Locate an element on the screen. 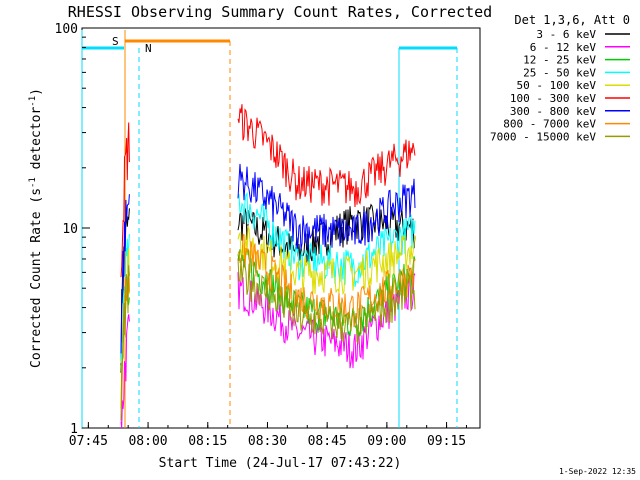 This screenshot has height=480, width=640. footer-timestamp: 1-Sep-2022 12:35 is located at coordinates (597, 471).